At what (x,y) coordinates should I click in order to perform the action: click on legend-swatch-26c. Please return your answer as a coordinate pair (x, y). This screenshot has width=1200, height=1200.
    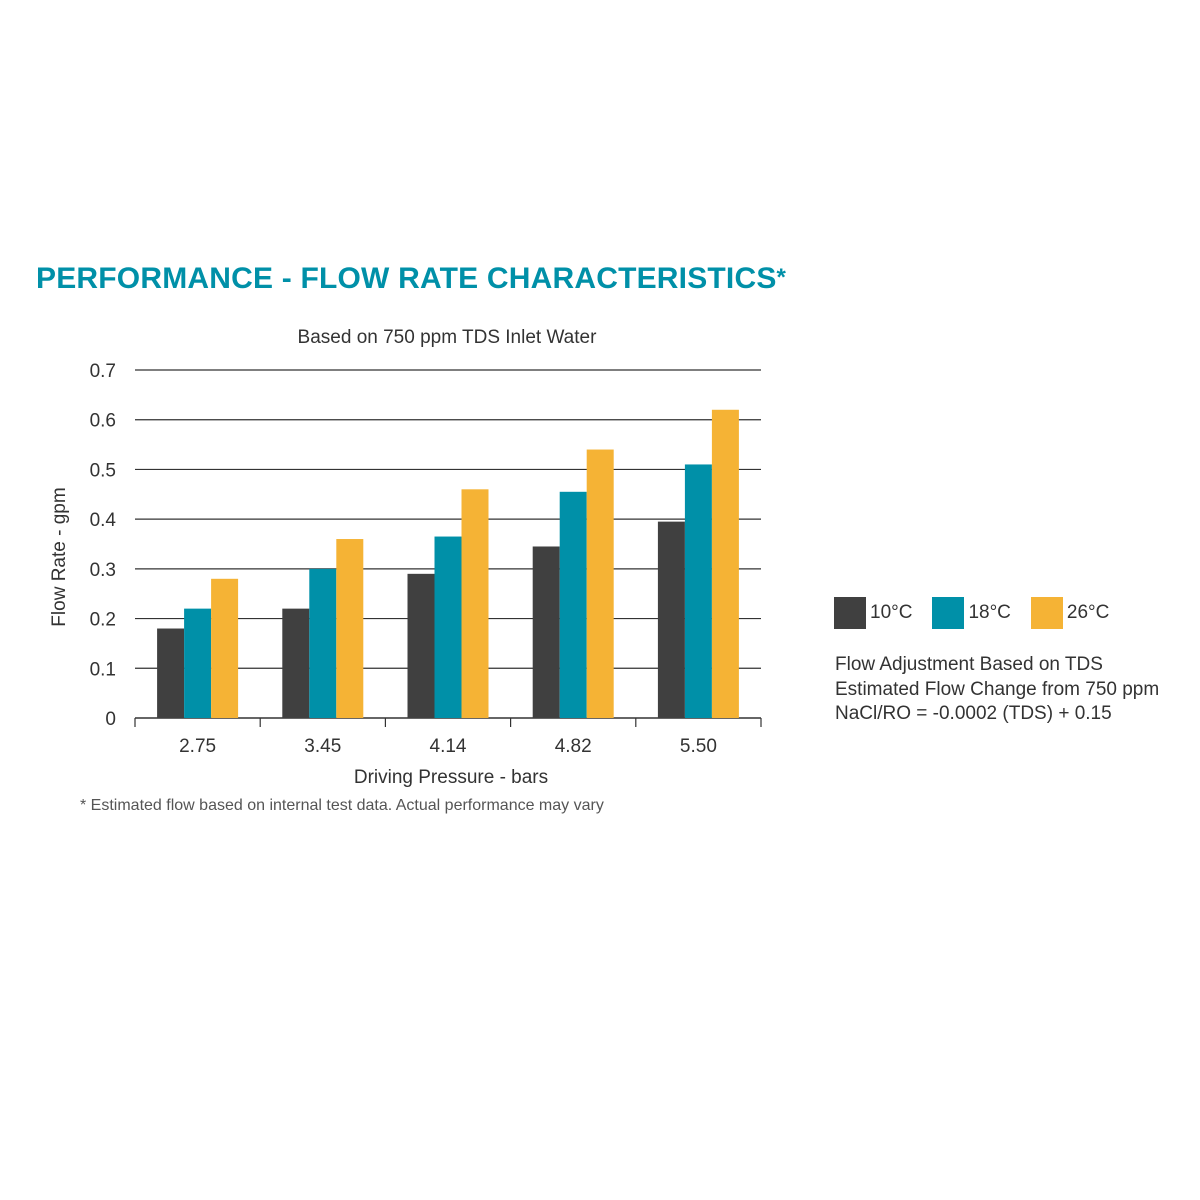
    Looking at the image, I should click on (1046, 613).